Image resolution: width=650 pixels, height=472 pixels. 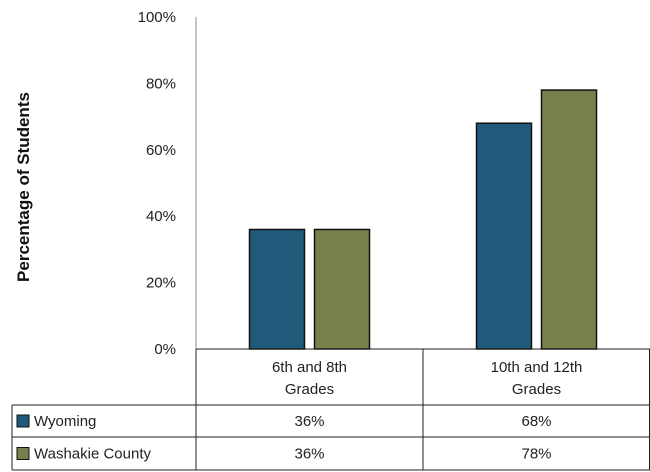 I want to click on legend-series-name: Washakie County, so click(x=92, y=454).